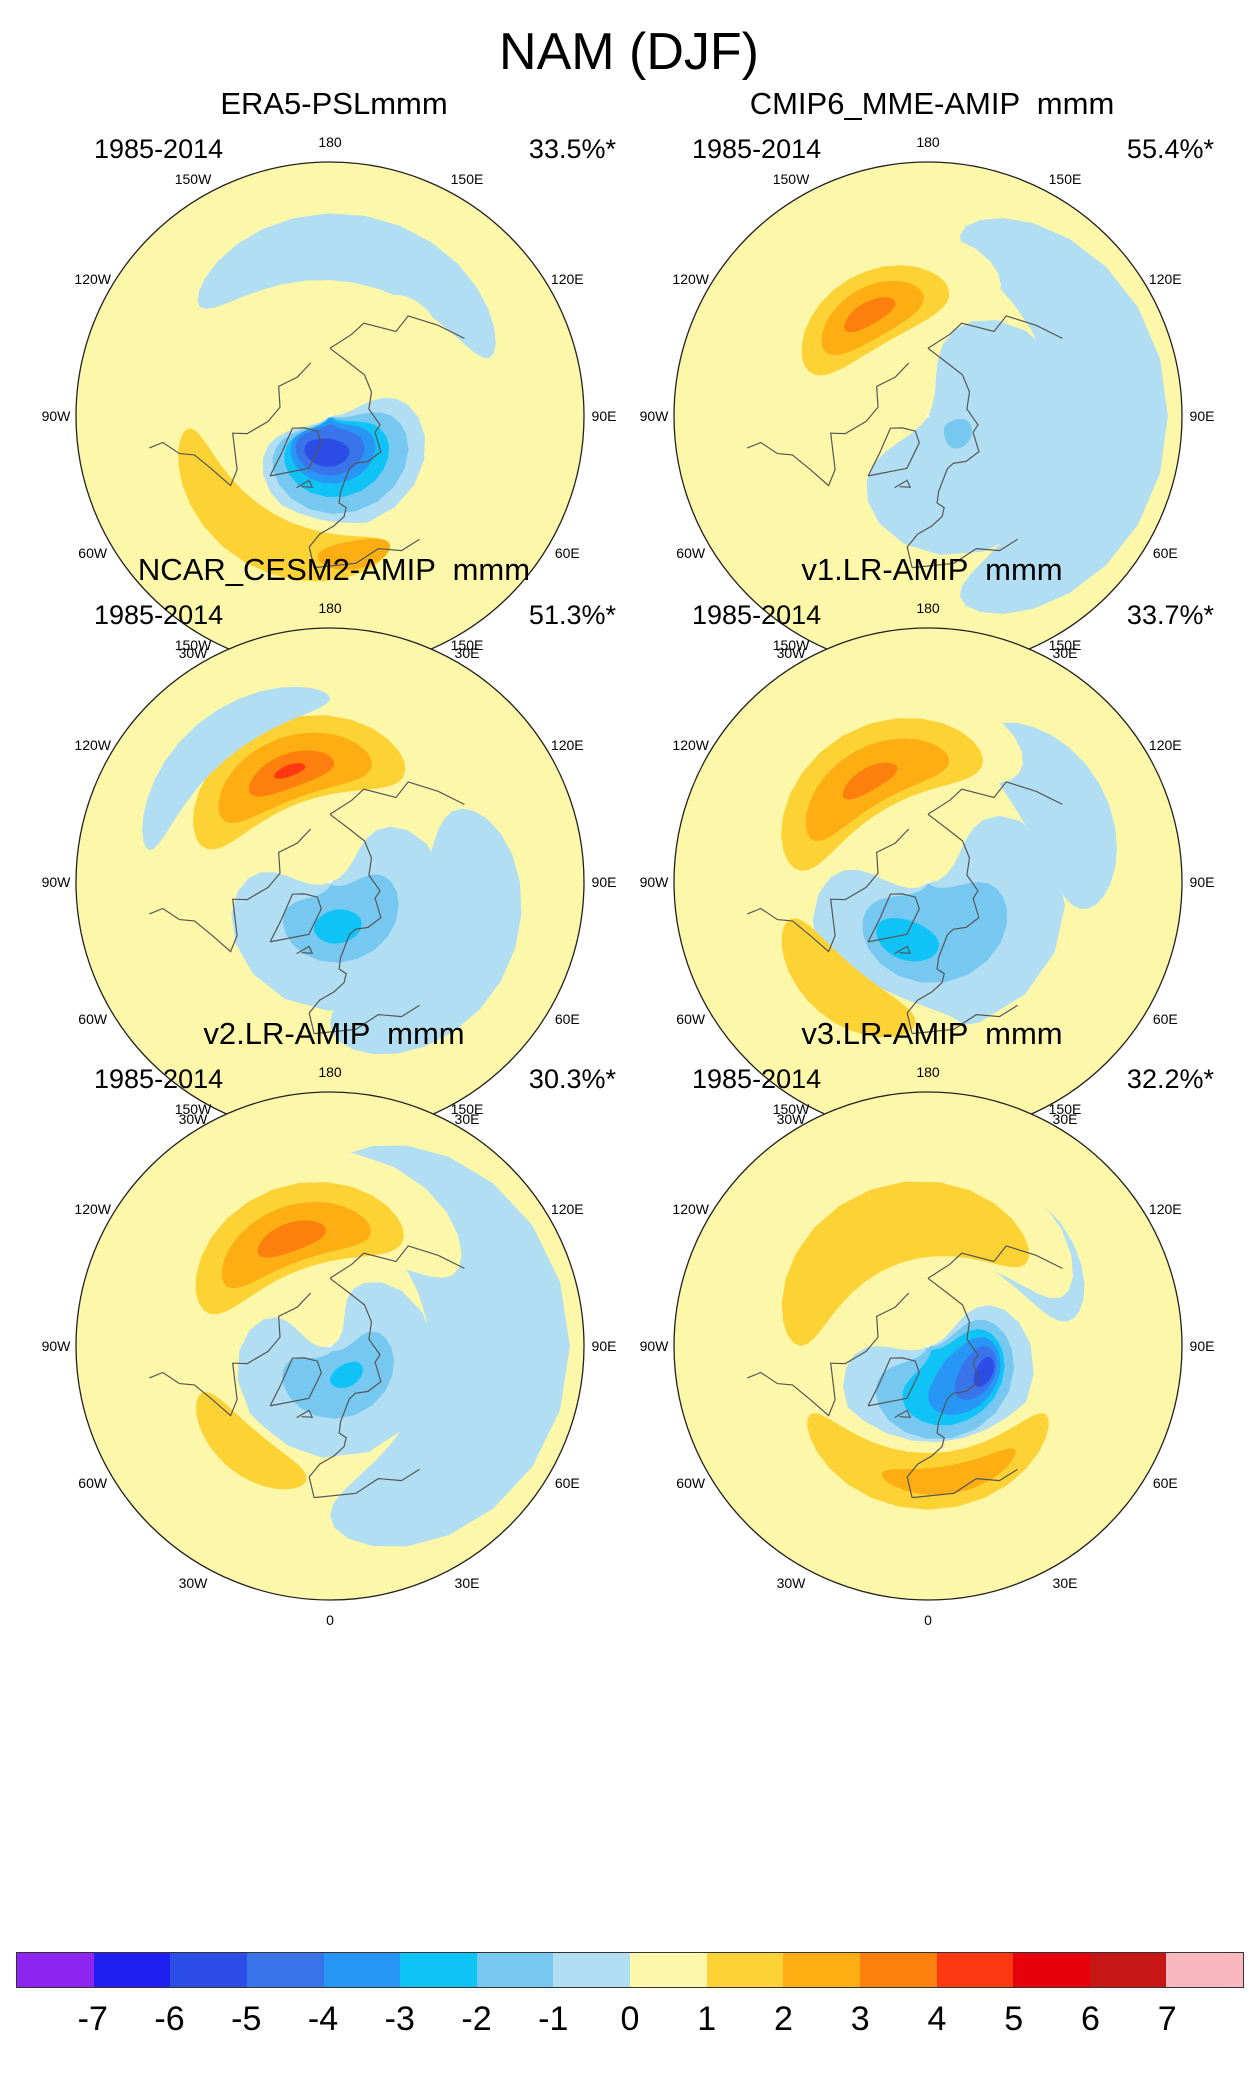 This screenshot has width=1258, height=2091. Describe the element at coordinates (629, 2025) in the screenshot. I see `colorbar-labels: -7 -6 -5 -4 -3 -2 -1 0 1 2 3 4 5 6 7` at that location.